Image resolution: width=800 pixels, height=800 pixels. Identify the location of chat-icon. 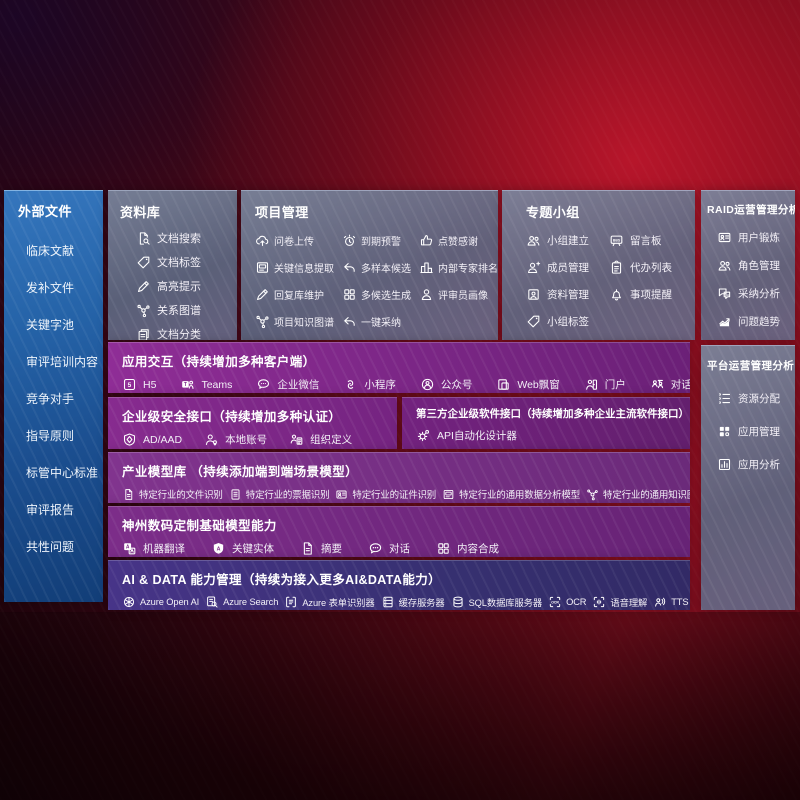
(375, 548).